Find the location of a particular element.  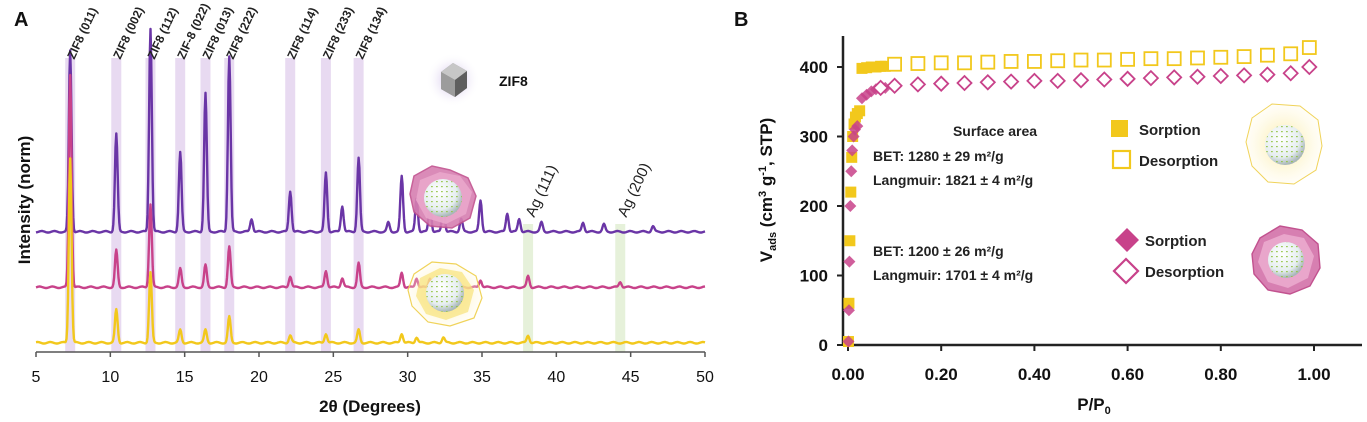

b-x-tick-label-0: 0.00 is located at coordinates (847, 374).